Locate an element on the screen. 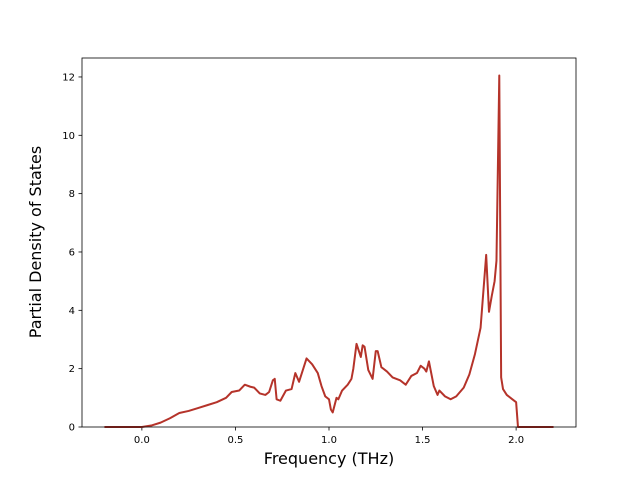 Image resolution: width=640 pixels, height=480 pixels. x-tick-label: 0.5 is located at coordinates (235, 440).